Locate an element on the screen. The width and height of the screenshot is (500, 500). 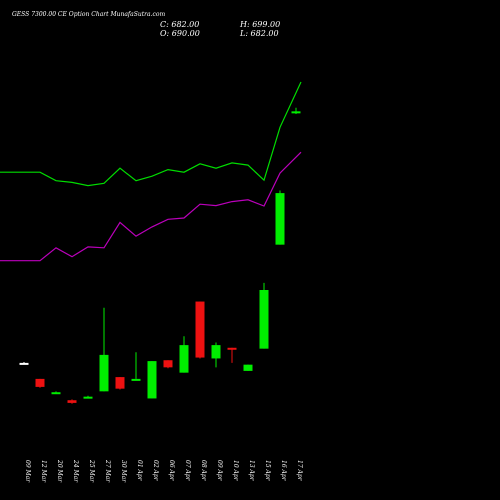
x-tick-label: 08 Apr is located at coordinates (203, 471).